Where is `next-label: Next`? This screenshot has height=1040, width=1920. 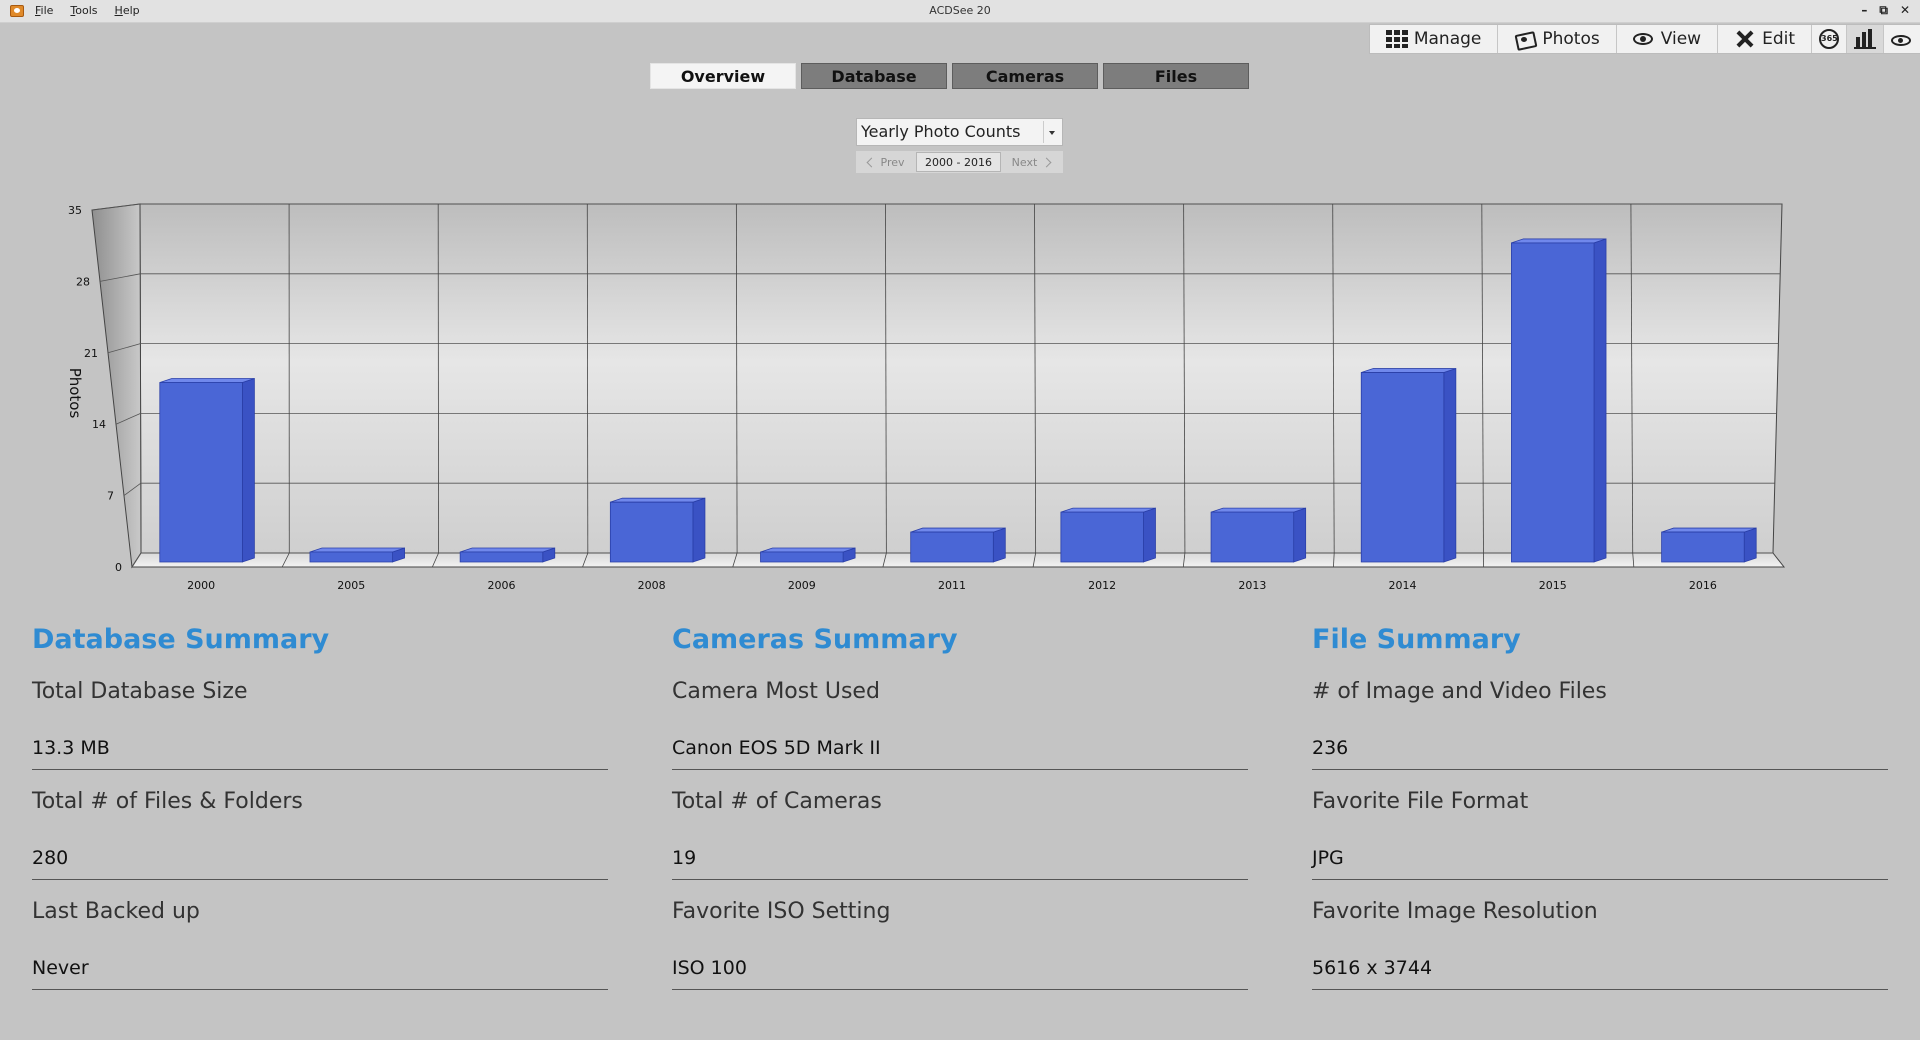
next-label: Next is located at coordinates (1024, 162).